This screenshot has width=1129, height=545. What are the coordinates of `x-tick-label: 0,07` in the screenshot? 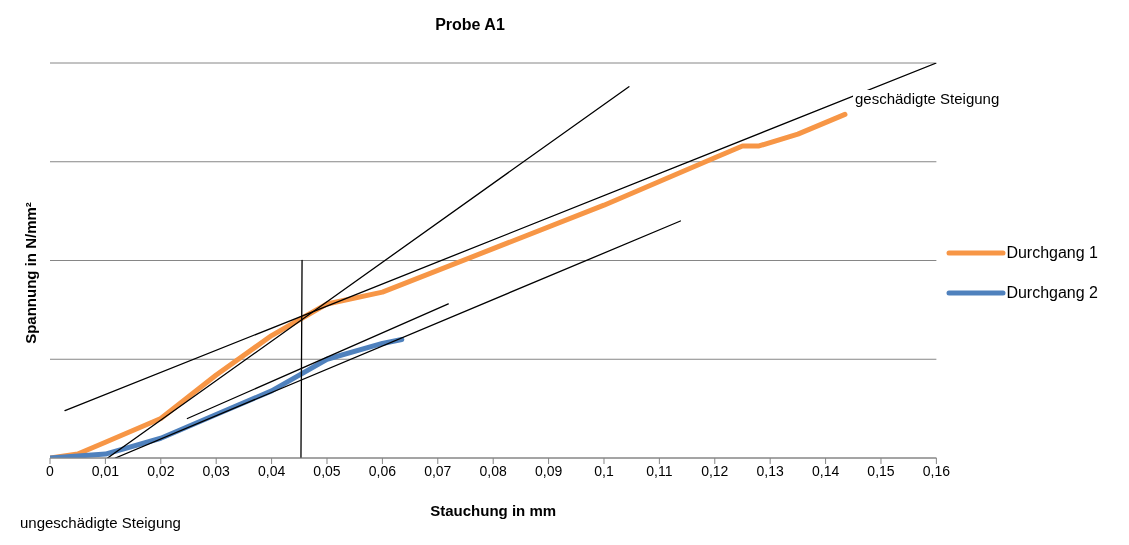 It's located at (438, 470).